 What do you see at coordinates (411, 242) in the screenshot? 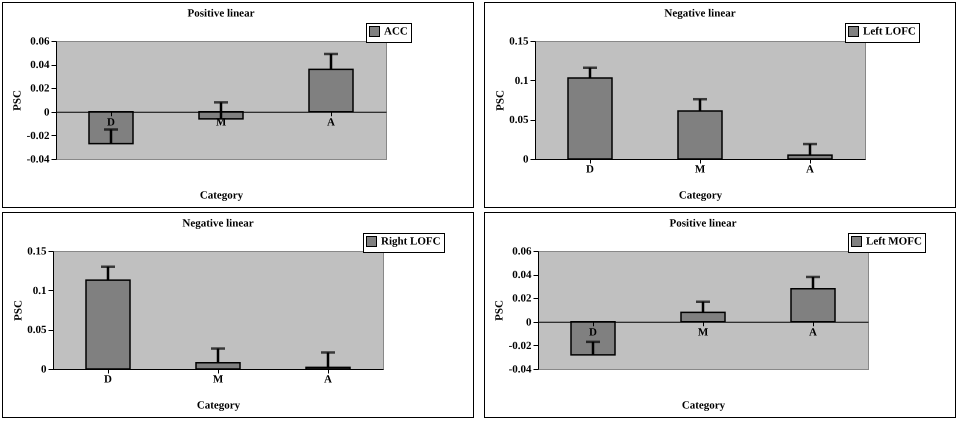
I see `legend-label: Right LOFC` at bounding box center [411, 242].